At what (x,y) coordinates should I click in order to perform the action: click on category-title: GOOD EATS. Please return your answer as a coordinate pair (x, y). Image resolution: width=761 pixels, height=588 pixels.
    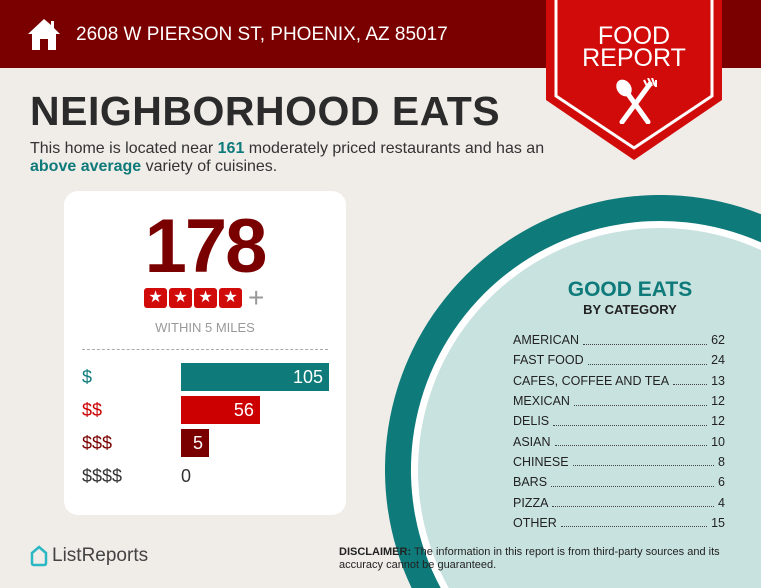
    Looking at the image, I should click on (630, 289).